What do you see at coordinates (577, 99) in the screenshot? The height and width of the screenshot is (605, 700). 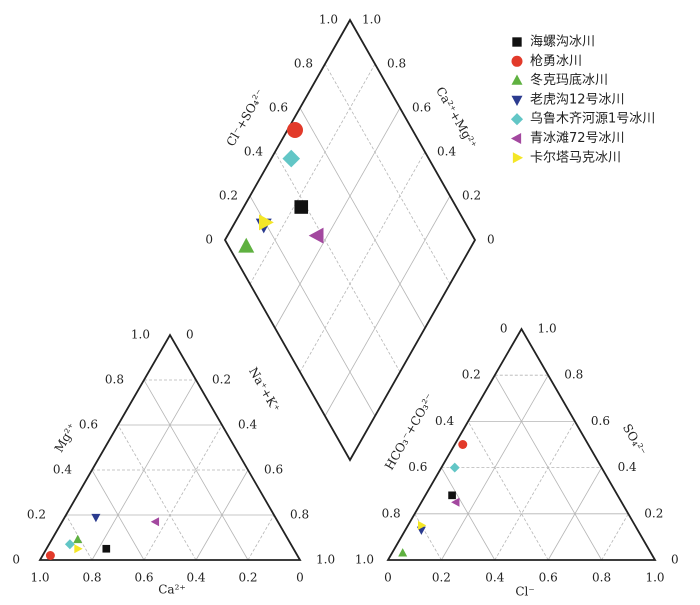 I see `legend-label: 老虎沟12号冰川` at bounding box center [577, 99].